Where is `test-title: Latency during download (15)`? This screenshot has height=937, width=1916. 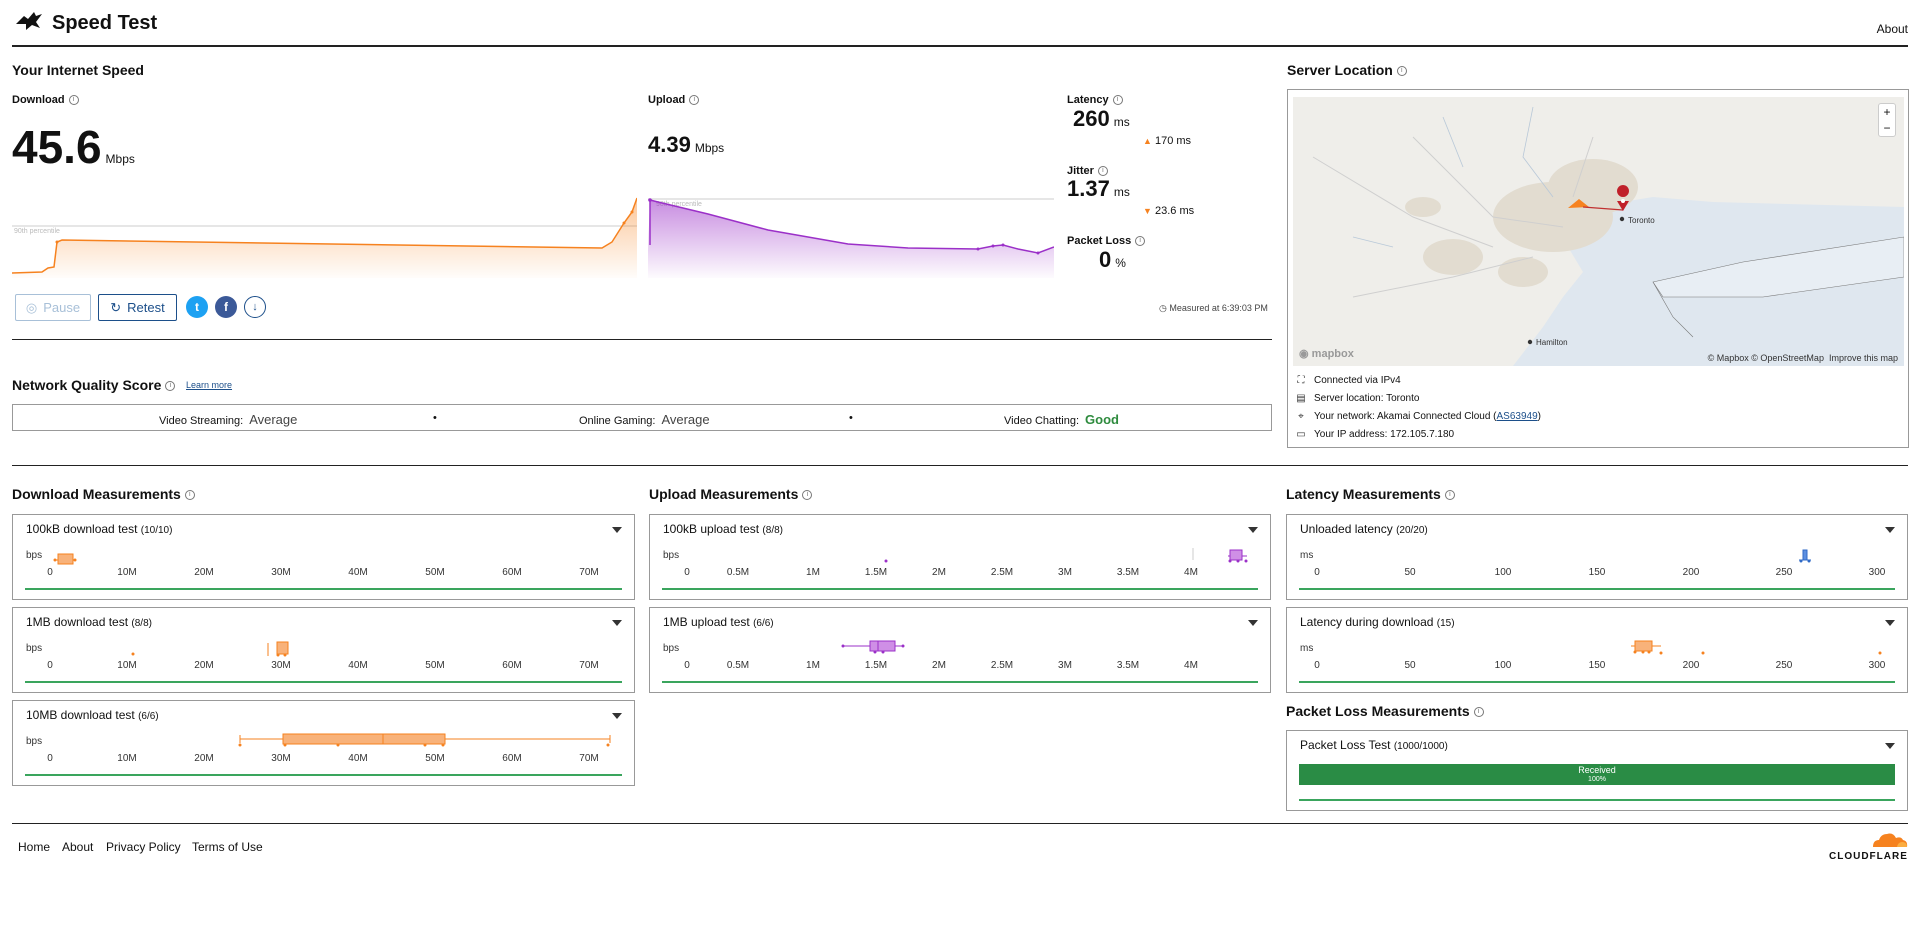 test-title: Latency during download (15) is located at coordinates (1377, 622).